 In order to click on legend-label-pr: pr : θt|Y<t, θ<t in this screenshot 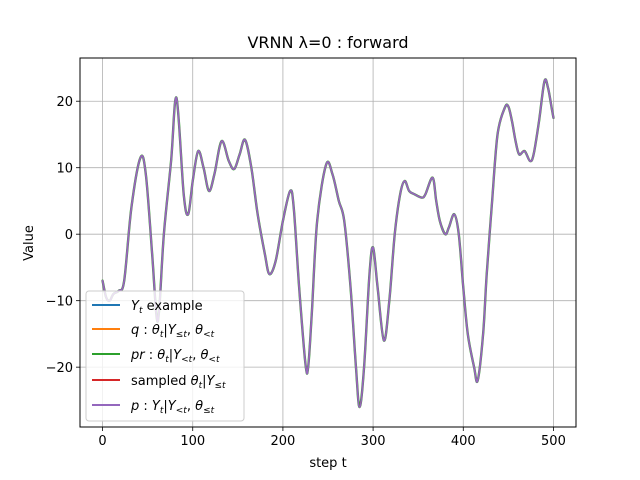, I will do `click(175, 356)`.